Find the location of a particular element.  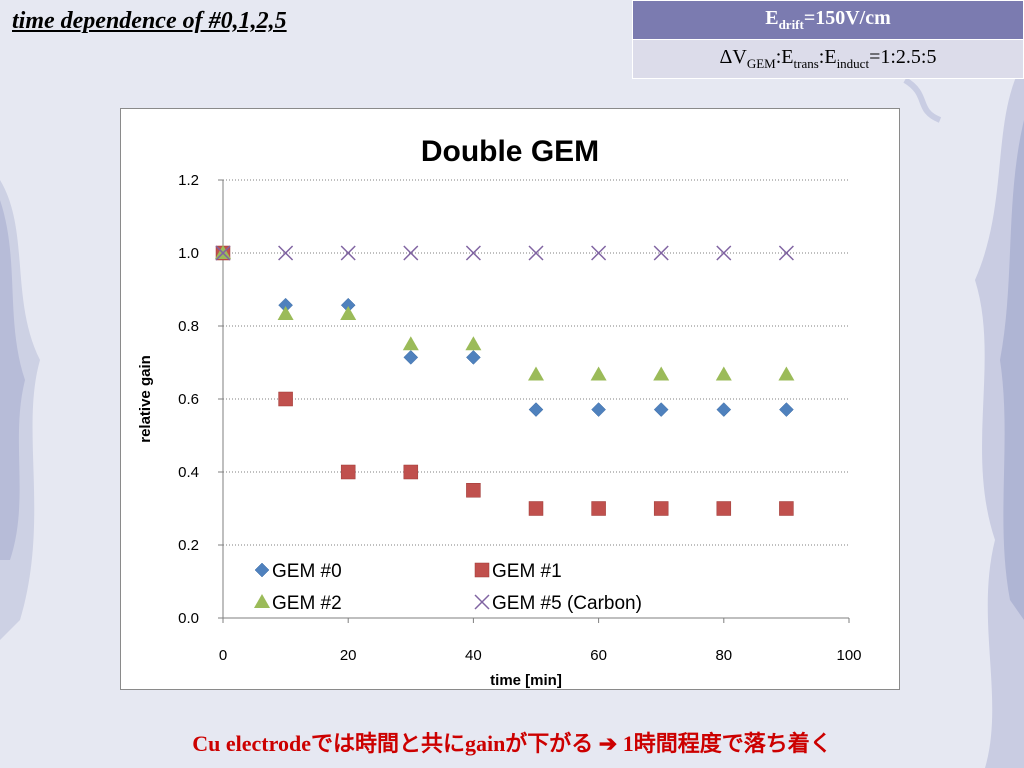

y-tick-label: 0.0 is located at coordinates (188, 618).